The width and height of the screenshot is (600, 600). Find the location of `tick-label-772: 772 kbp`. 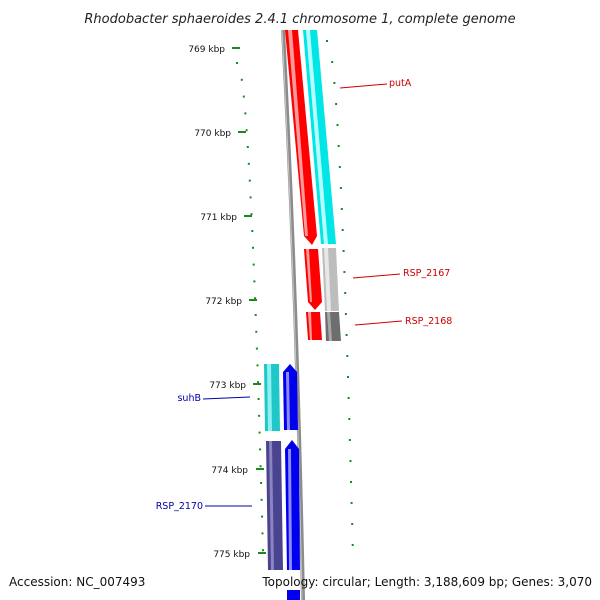

tick-label-772: 772 kbp is located at coordinates (223, 302).